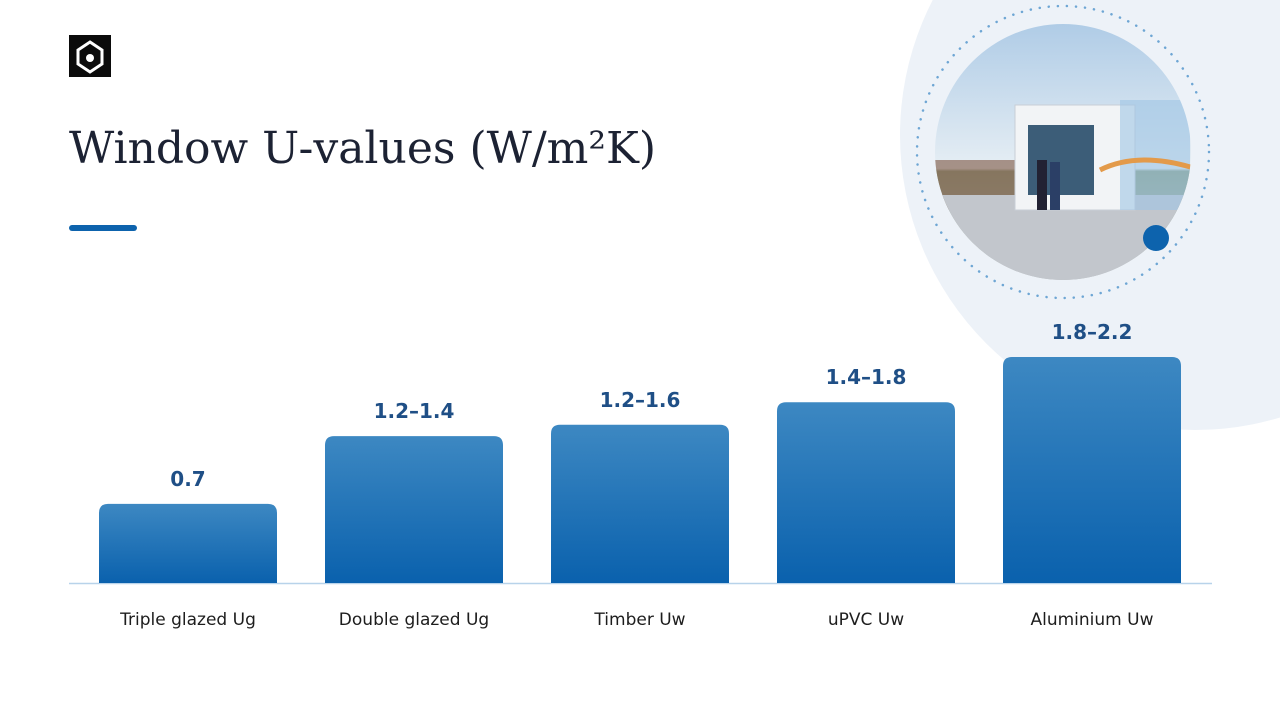 Image resolution: width=1280 pixels, height=720 pixels. What do you see at coordinates (103, 228) in the screenshot?
I see `title-underline` at bounding box center [103, 228].